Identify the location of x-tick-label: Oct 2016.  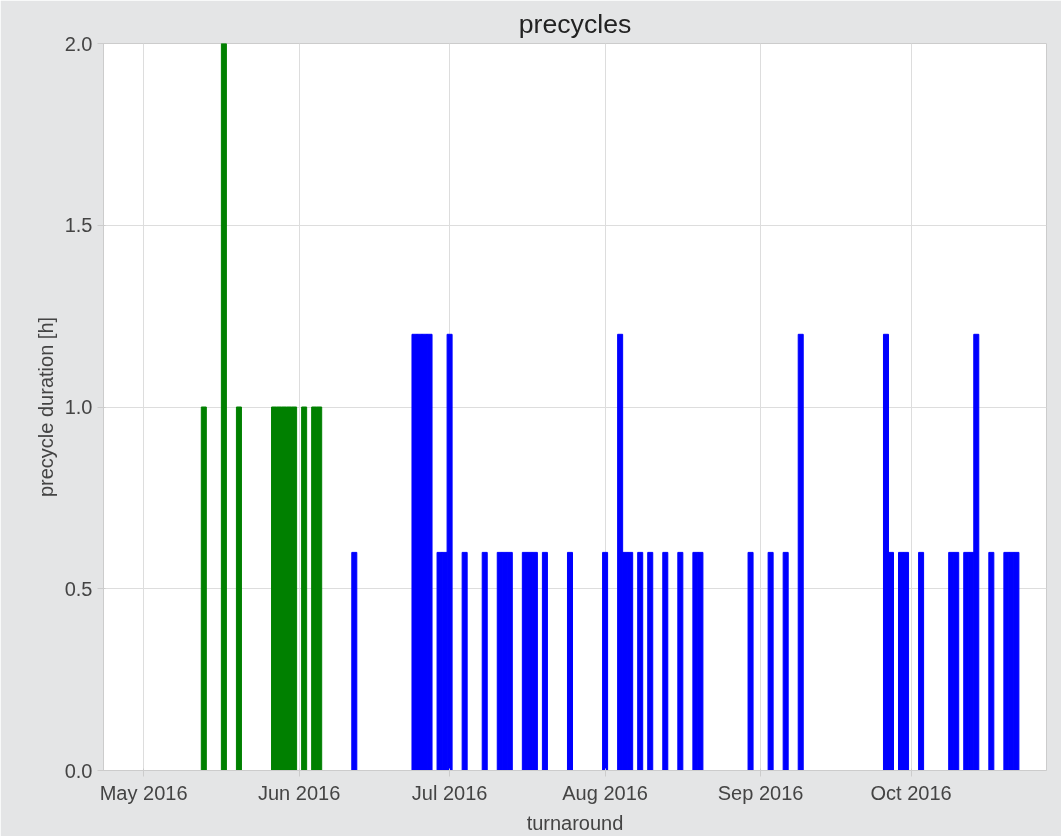
(911, 792).